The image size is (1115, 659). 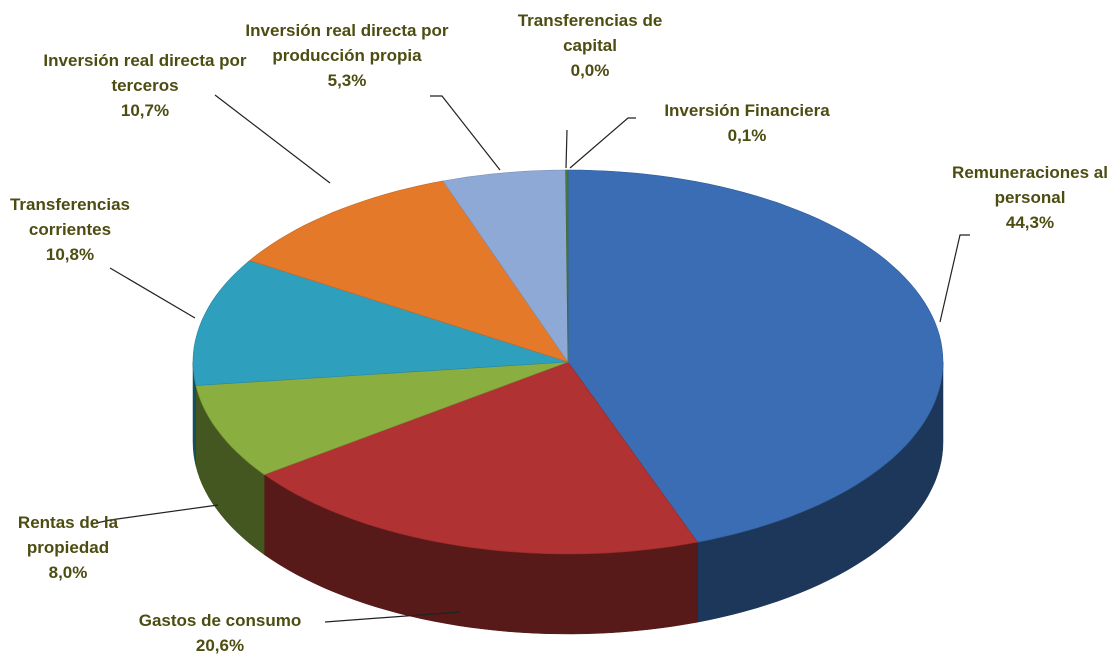 I want to click on slice-label: Inversión Financiera 0,1%, so click(x=747, y=123).